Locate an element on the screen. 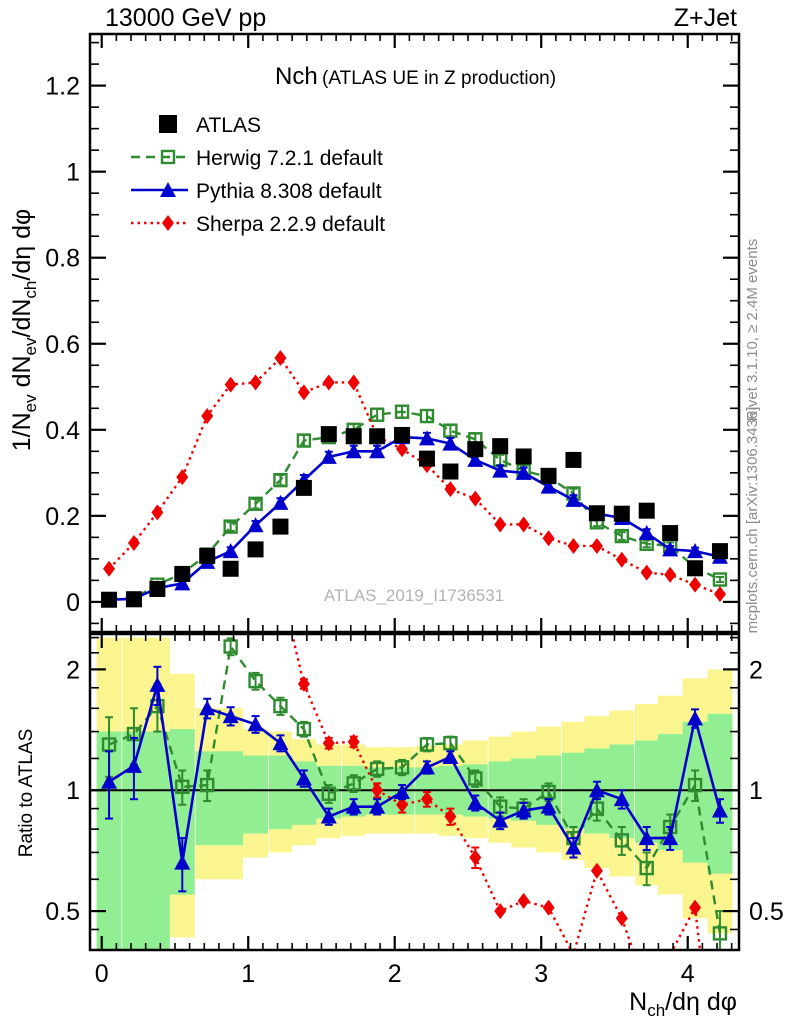  series-atlas is located at coordinates (414, 517).